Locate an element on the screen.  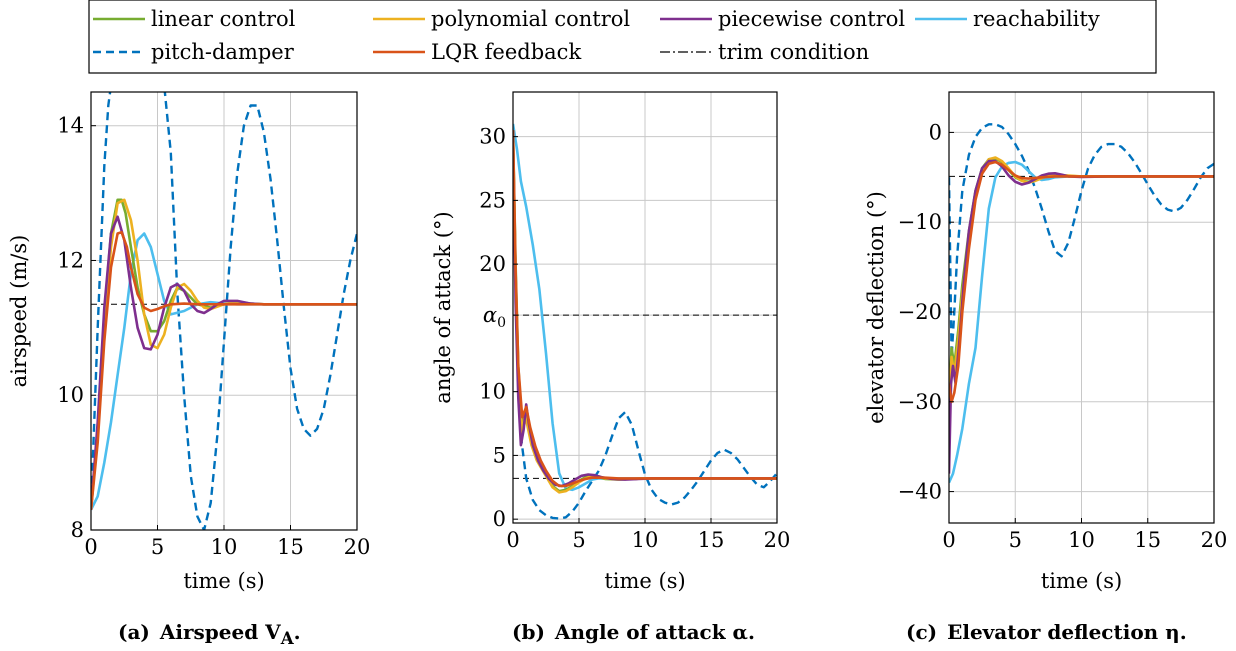
caption-b-text: Angle of attack α. is located at coordinates (654, 632).